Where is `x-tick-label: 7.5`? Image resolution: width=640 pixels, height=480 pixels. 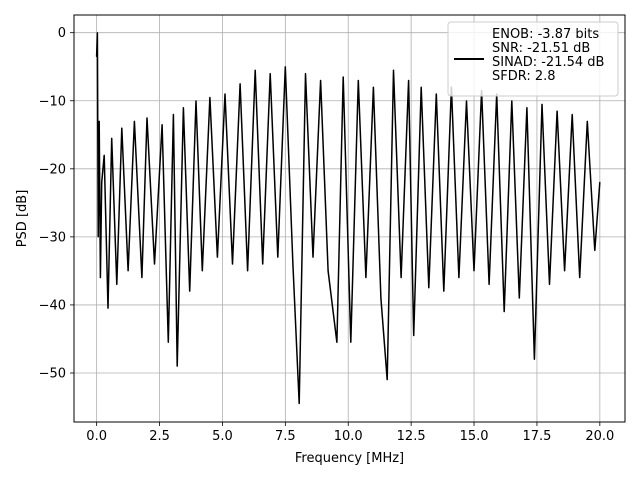
x-tick-label: 7.5 is located at coordinates (285, 436).